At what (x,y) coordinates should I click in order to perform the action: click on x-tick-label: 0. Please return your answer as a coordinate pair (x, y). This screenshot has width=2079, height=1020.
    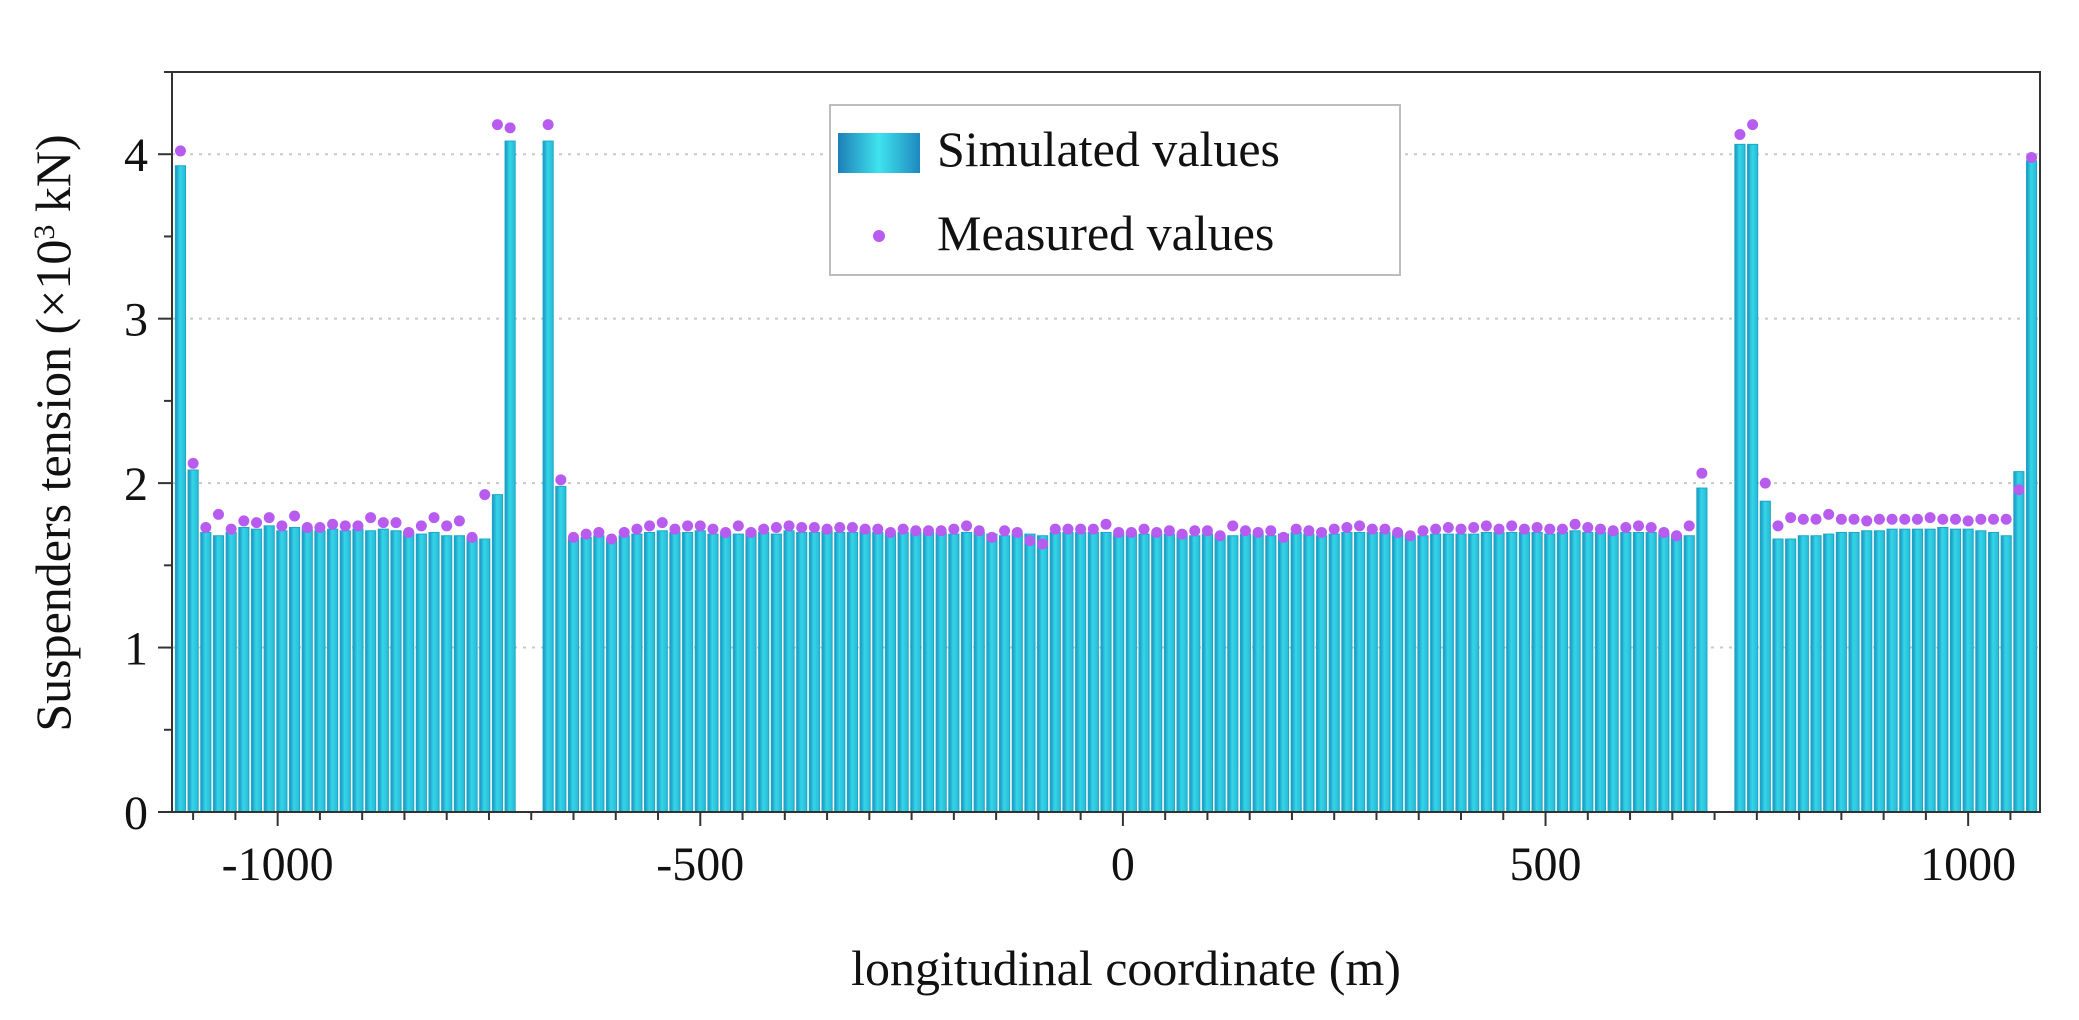
    Looking at the image, I should click on (1123, 864).